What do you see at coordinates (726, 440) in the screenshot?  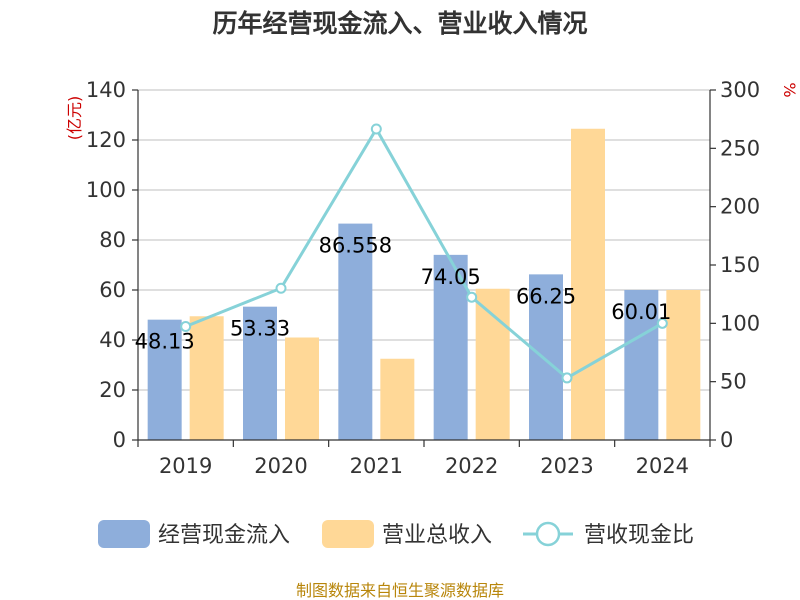 I see `right-tick-label: 0` at bounding box center [726, 440].